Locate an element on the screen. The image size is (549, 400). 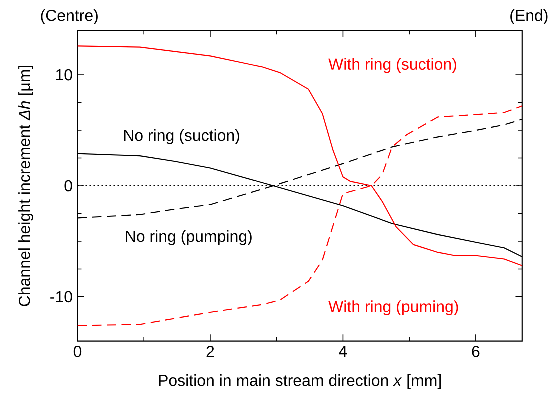
x-axis-title: Position in main stream direction x [mm] is located at coordinates (300, 382).